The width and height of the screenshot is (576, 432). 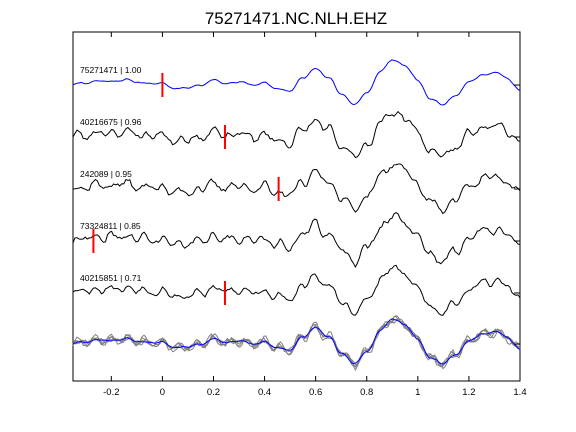 I want to click on trace-label-1: 75271471 | 1.00, so click(x=111, y=70).